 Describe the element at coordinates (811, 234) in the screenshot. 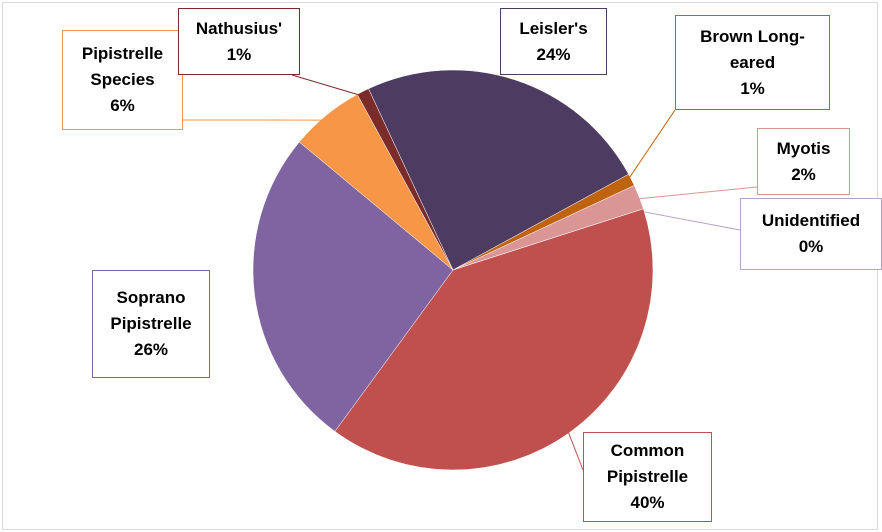

I see `data-label: Unidentified 0%` at that location.